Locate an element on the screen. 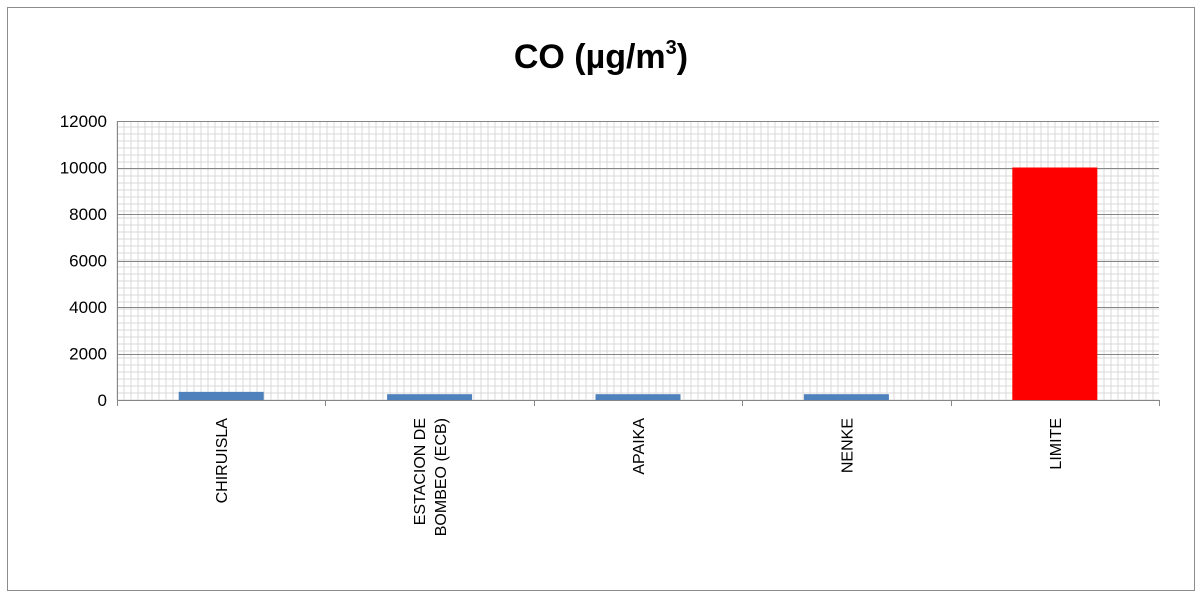 The width and height of the screenshot is (1202, 597). y-tick-label: 2000 is located at coordinates (88, 354).